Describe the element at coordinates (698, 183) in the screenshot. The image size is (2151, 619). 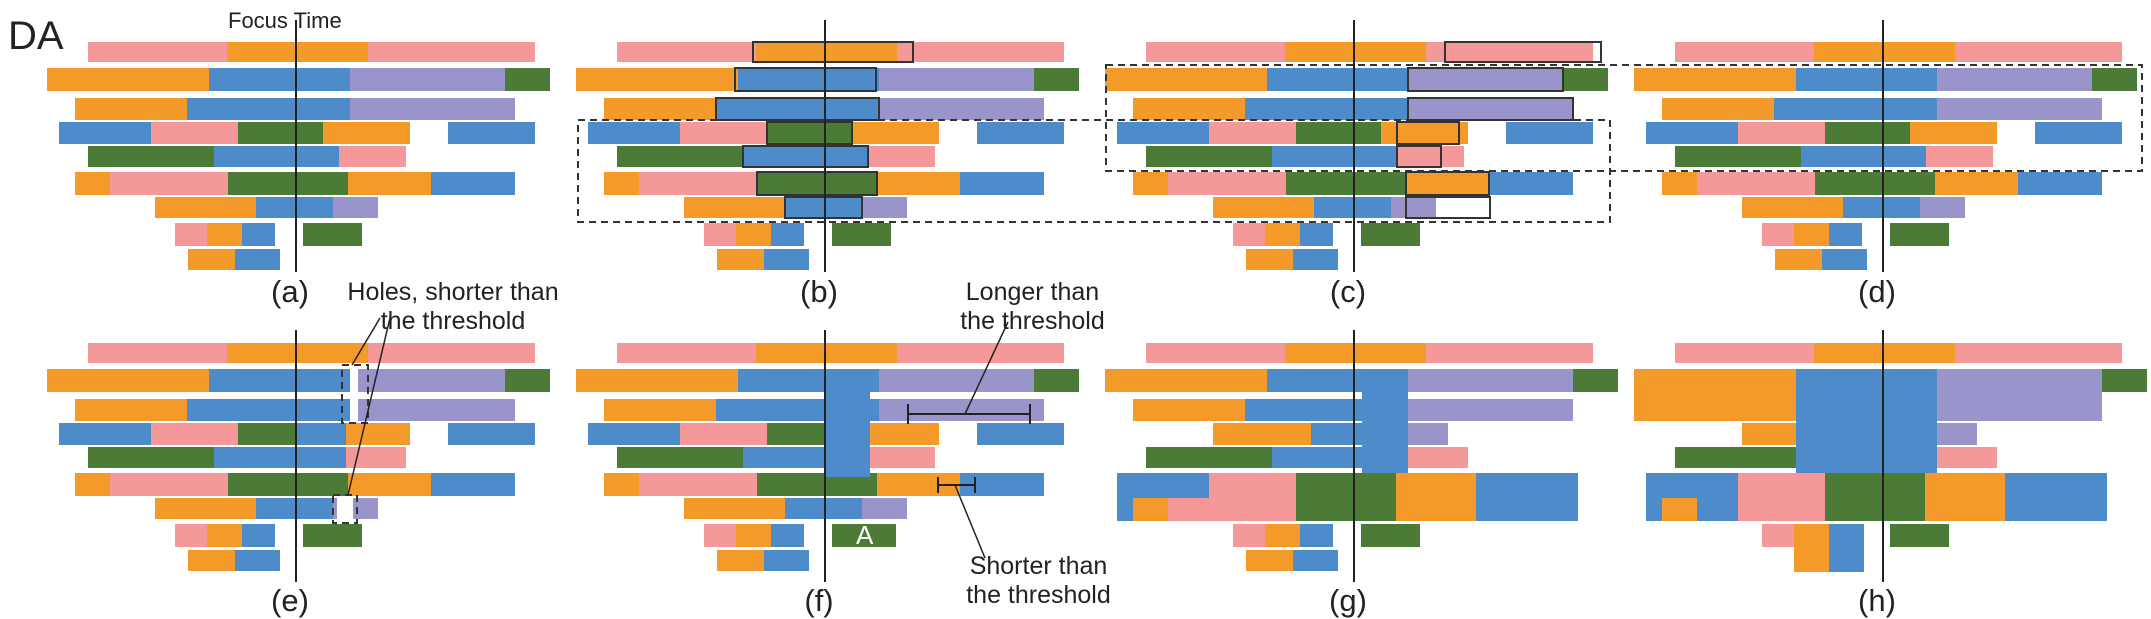
I see `panel-b-bar-row6-pink` at that location.